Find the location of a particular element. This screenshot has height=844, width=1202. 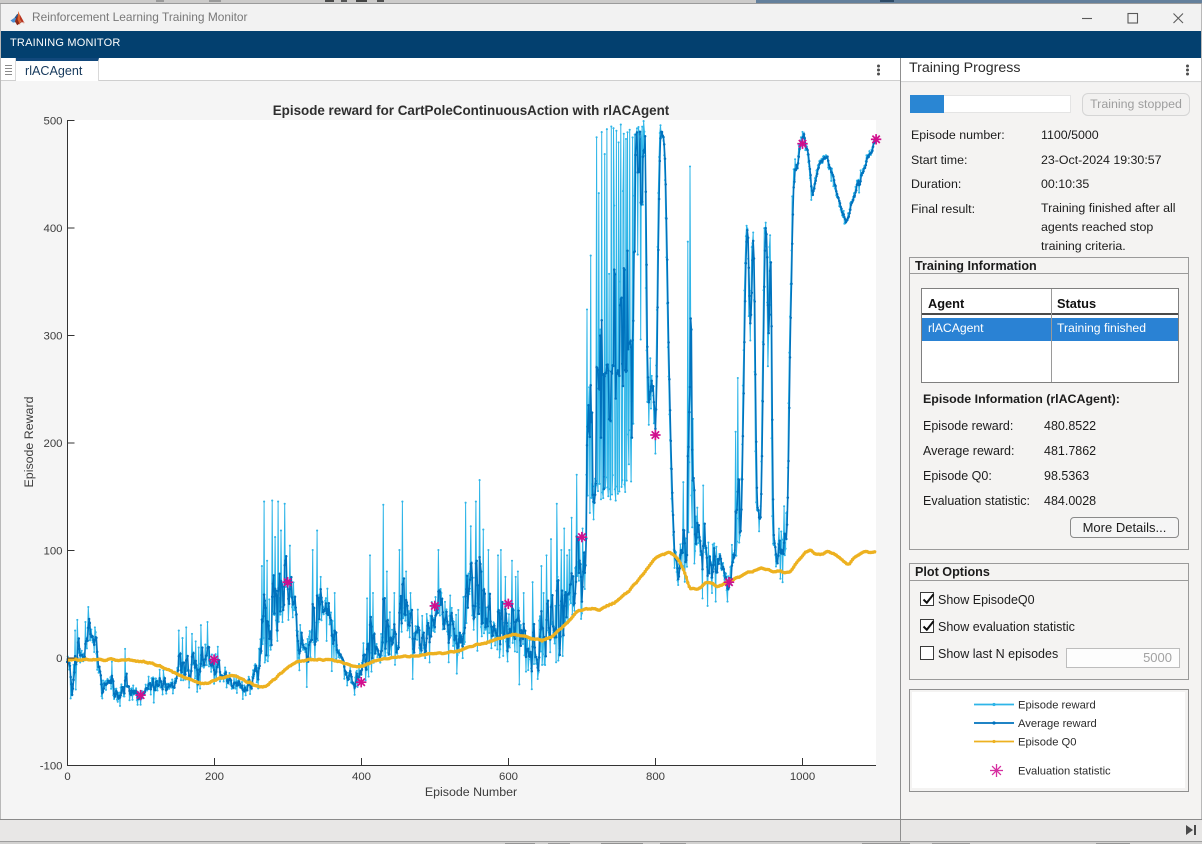

svg-text: 600 is located at coordinates (508, 777).